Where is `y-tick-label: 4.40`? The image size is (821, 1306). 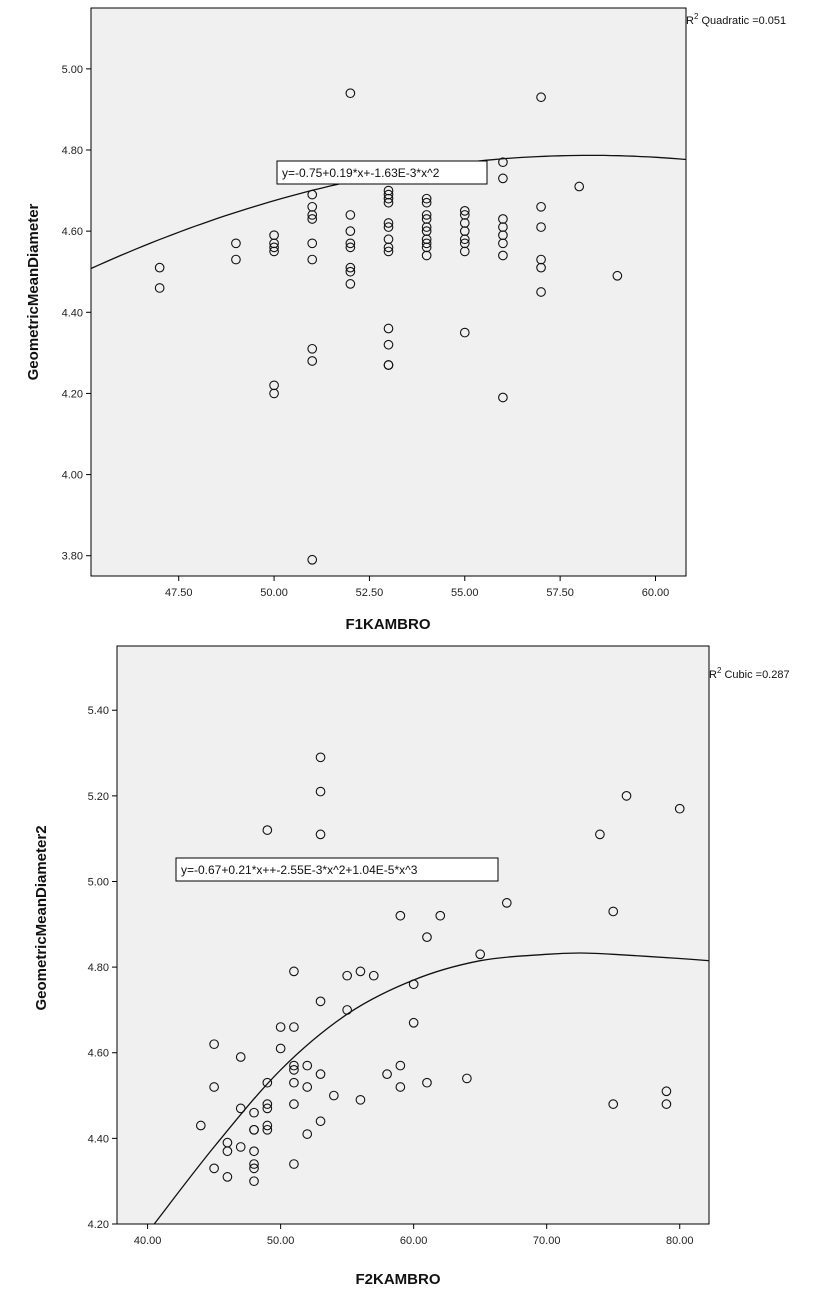
y-tick-label: 4.40 is located at coordinates (72, 313).